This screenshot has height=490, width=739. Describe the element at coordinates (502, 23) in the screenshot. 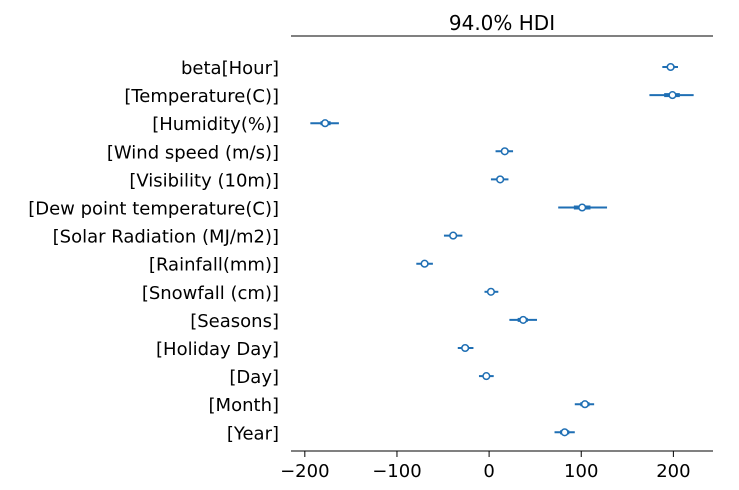

I see `chart-title: 94.0% HDI` at that location.